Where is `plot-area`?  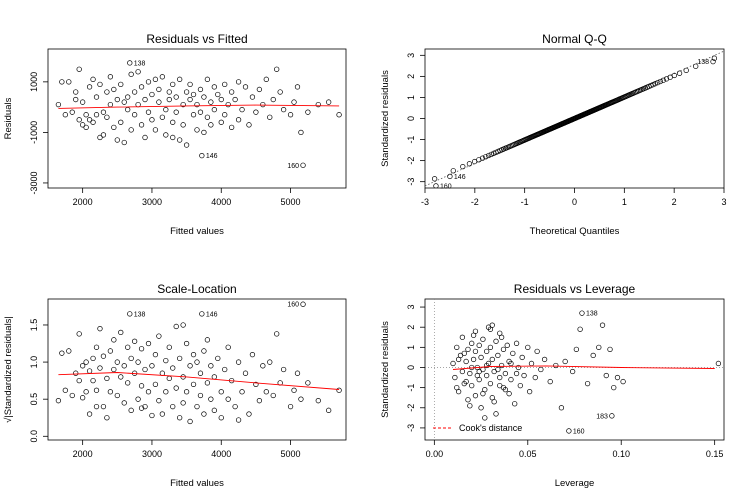 plot-area is located at coordinates (198, 114).